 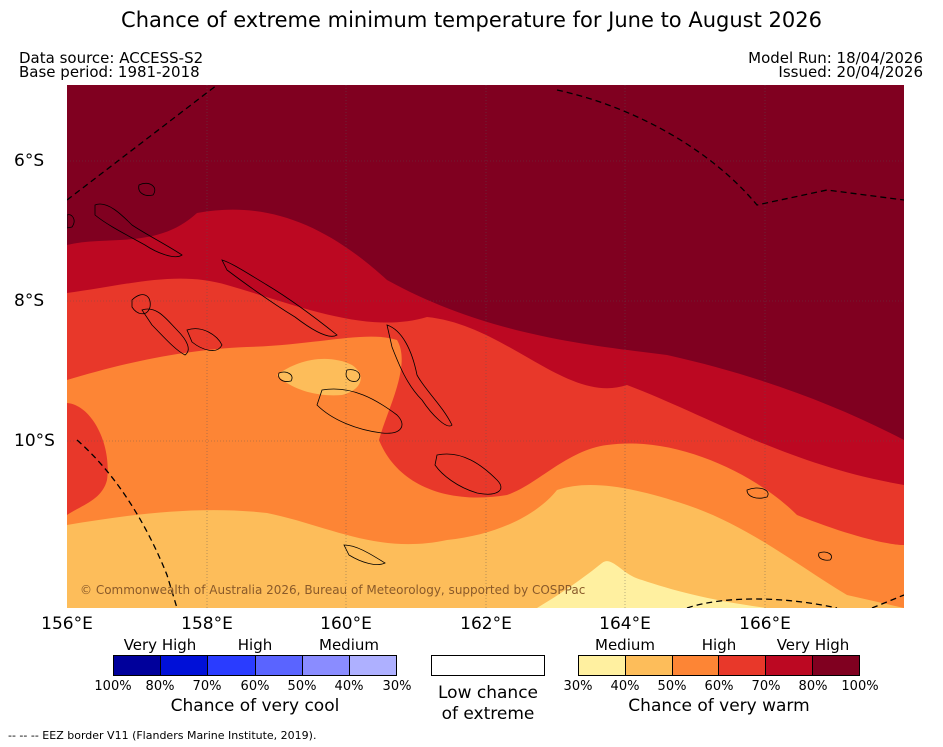 I want to click on model-run: Model Run: 18/04/2026, so click(x=835, y=58).